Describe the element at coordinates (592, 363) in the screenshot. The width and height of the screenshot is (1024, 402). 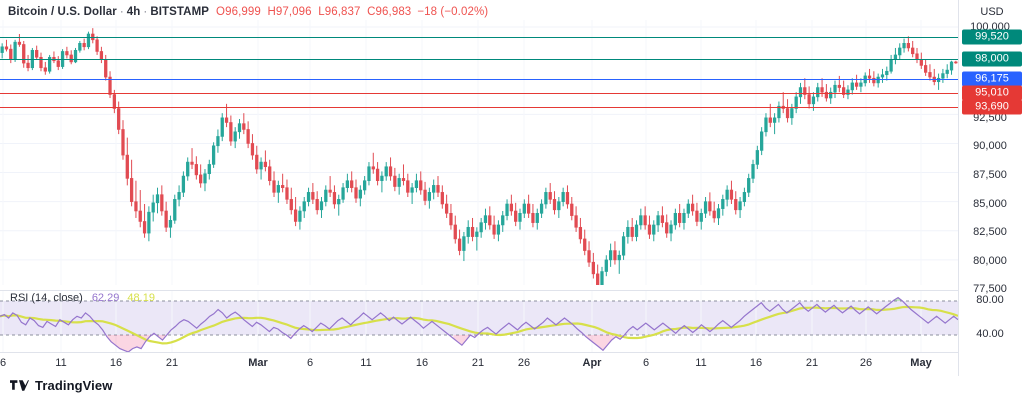
I see `time-tick: Apr` at that location.